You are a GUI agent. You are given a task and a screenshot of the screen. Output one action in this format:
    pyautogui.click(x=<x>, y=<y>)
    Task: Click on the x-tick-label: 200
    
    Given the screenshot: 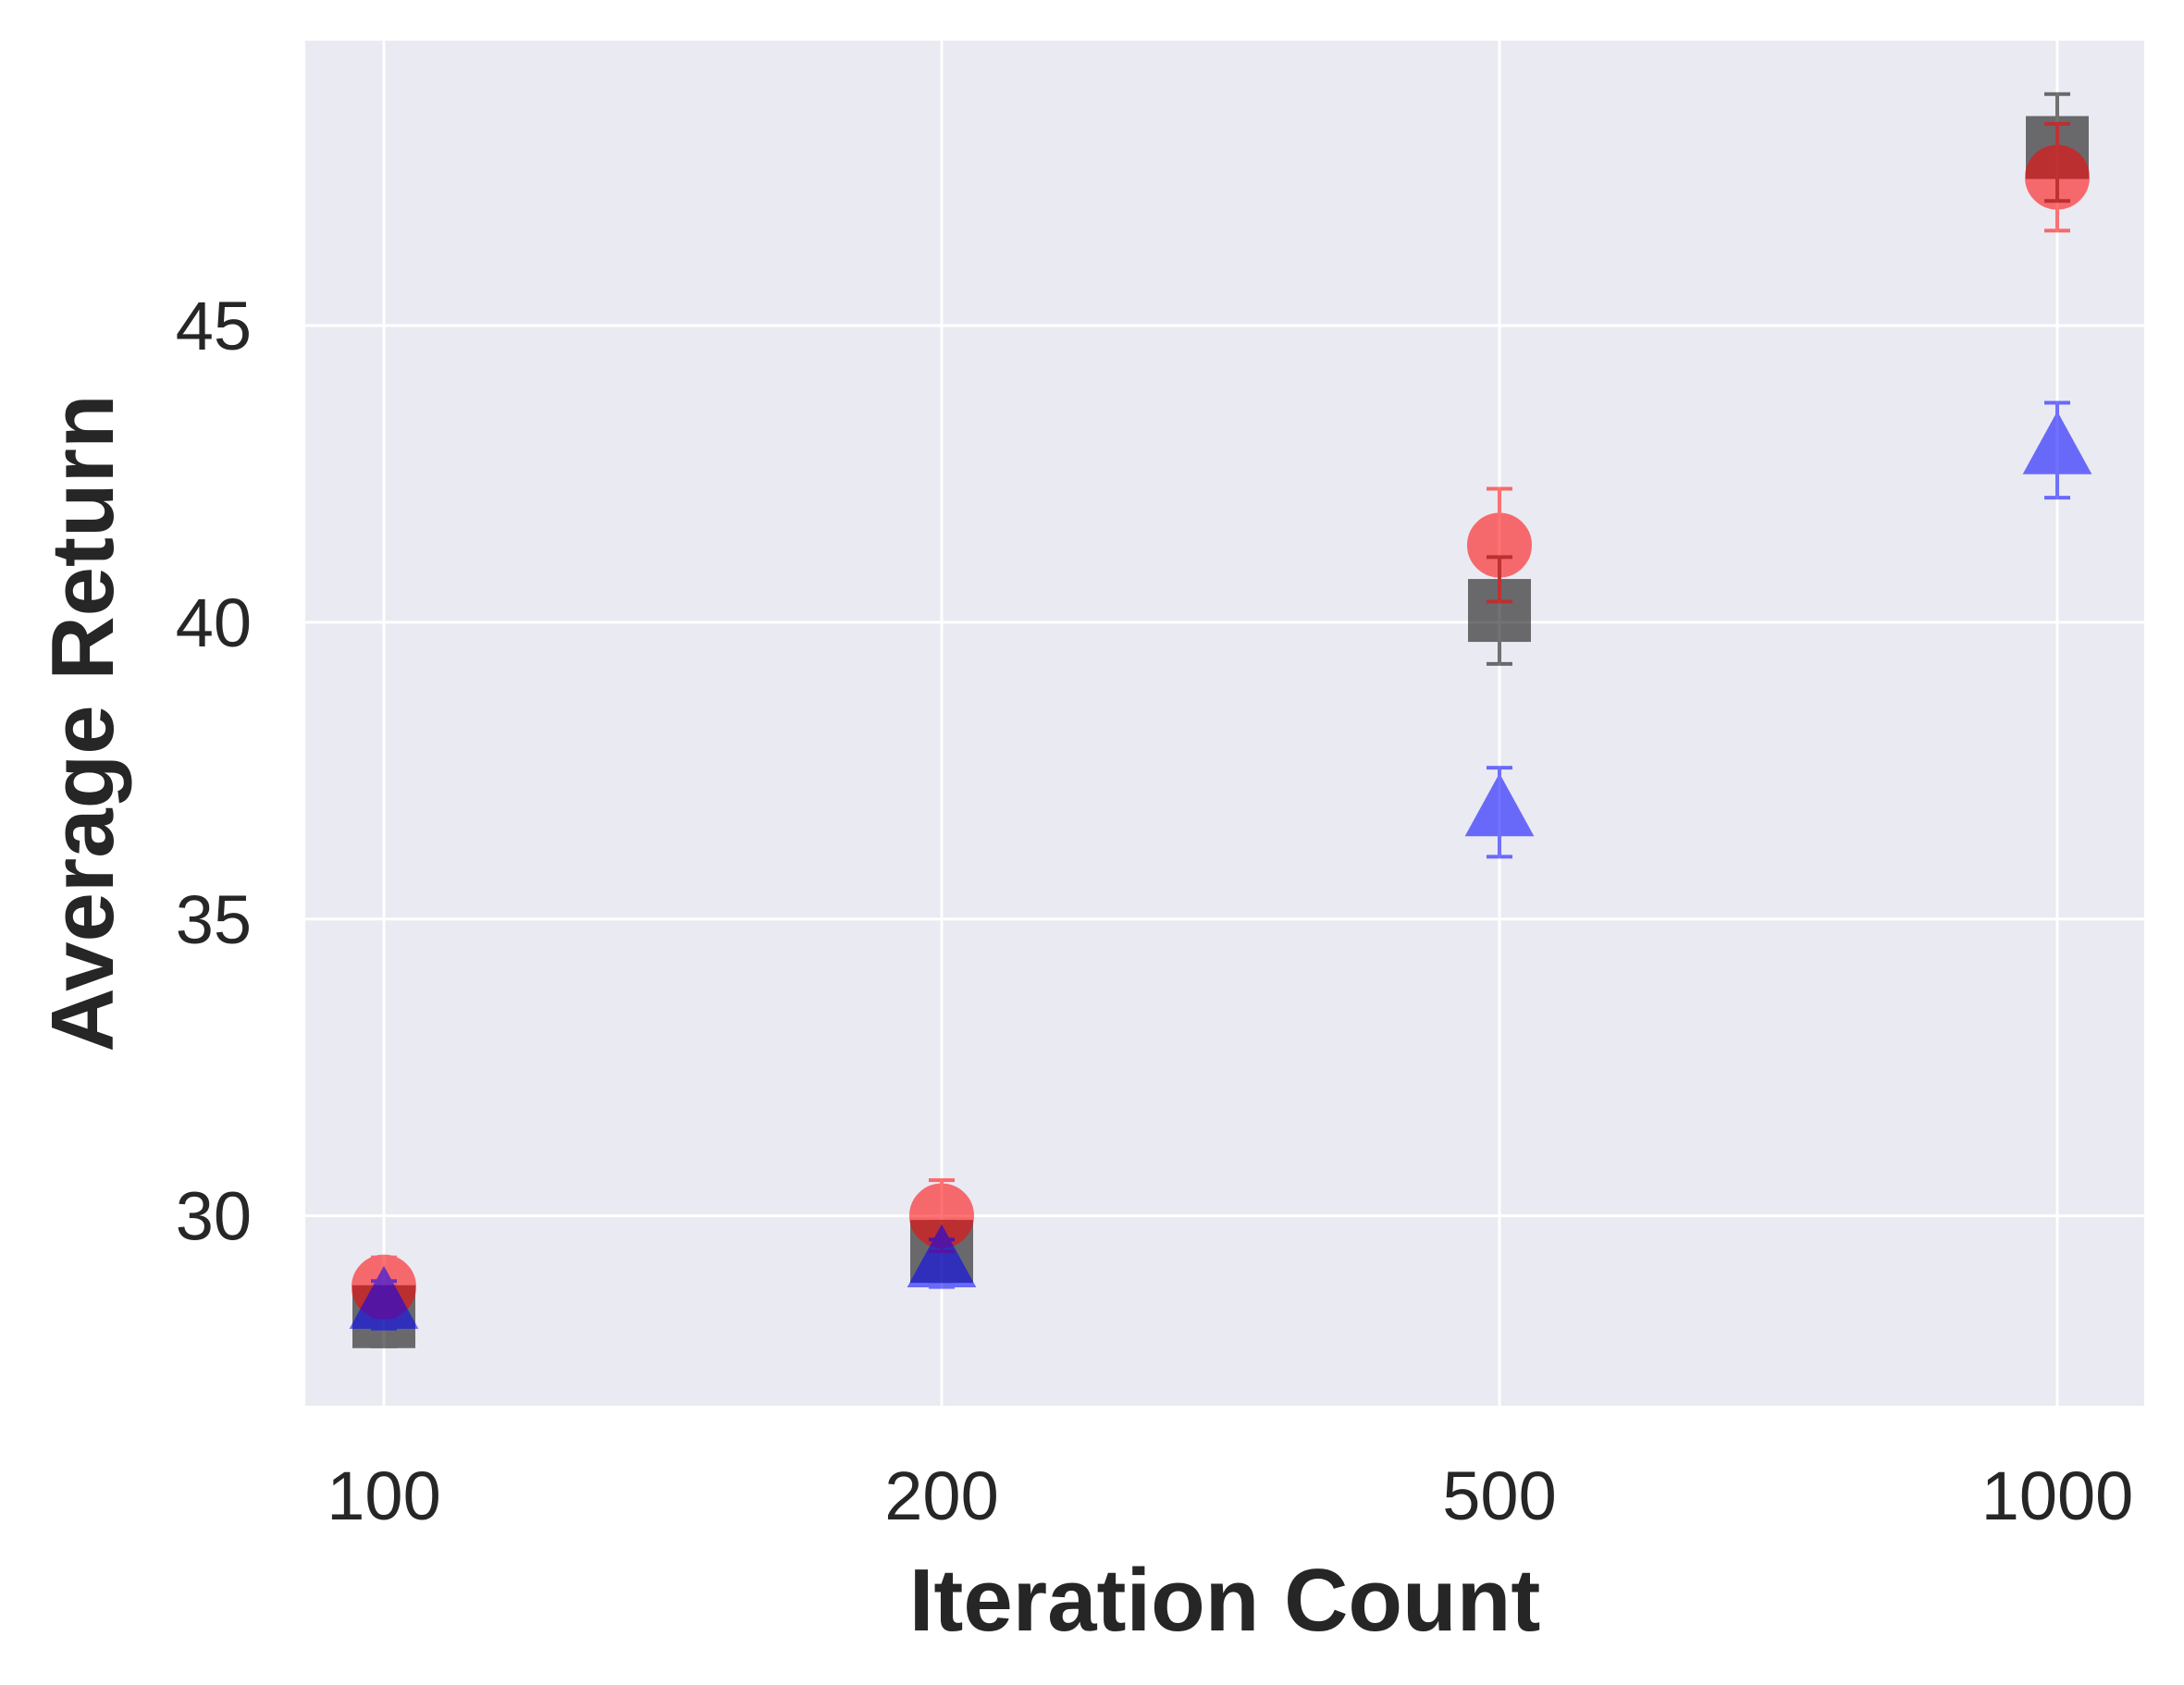 What is the action you would take?
    pyautogui.click(x=941, y=1495)
    